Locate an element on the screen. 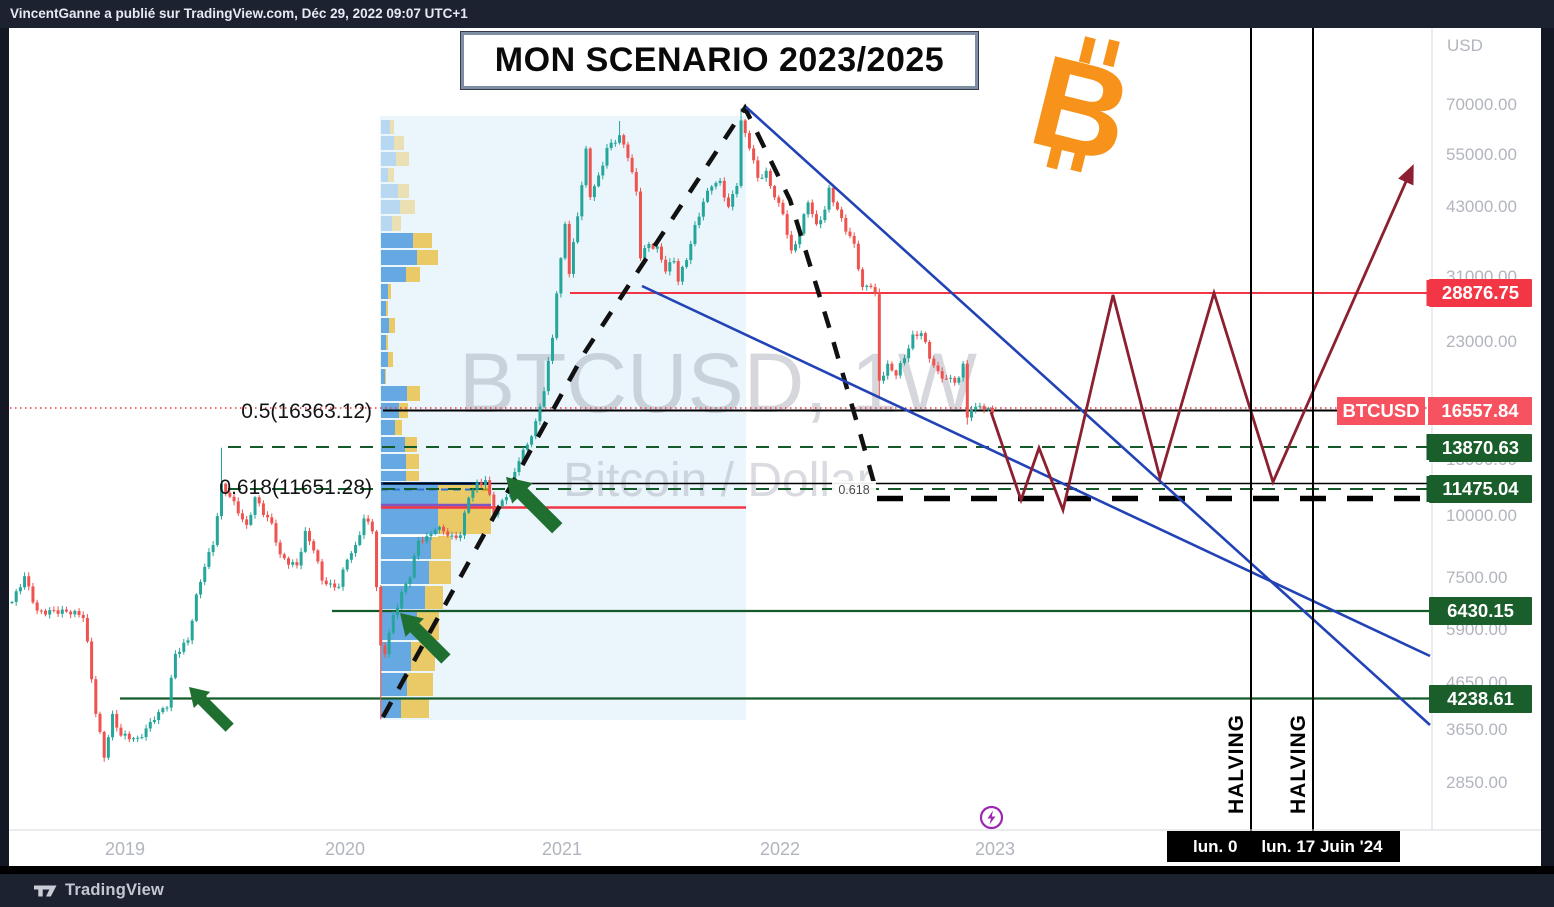  time-axis-year-label: 2019 is located at coordinates (125, 849).